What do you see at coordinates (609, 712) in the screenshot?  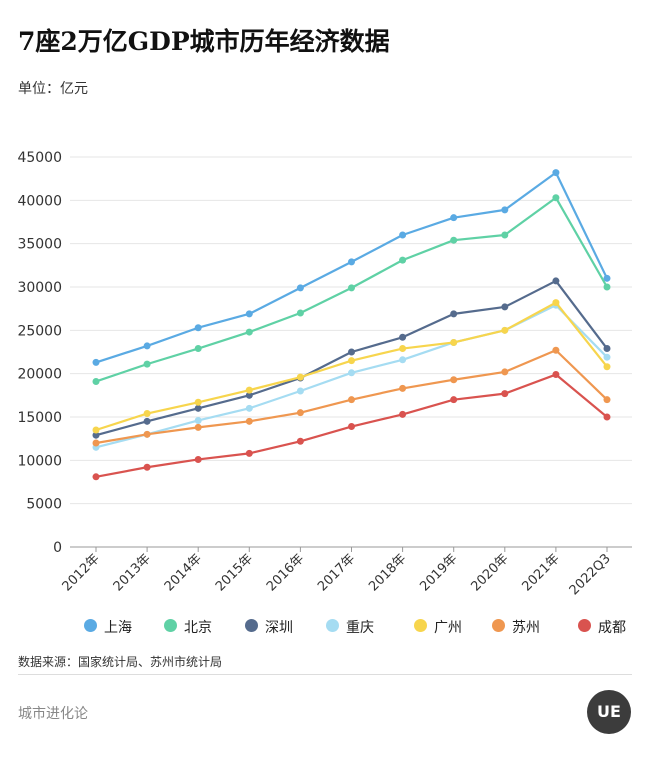 I see `brand-logo: UE` at bounding box center [609, 712].